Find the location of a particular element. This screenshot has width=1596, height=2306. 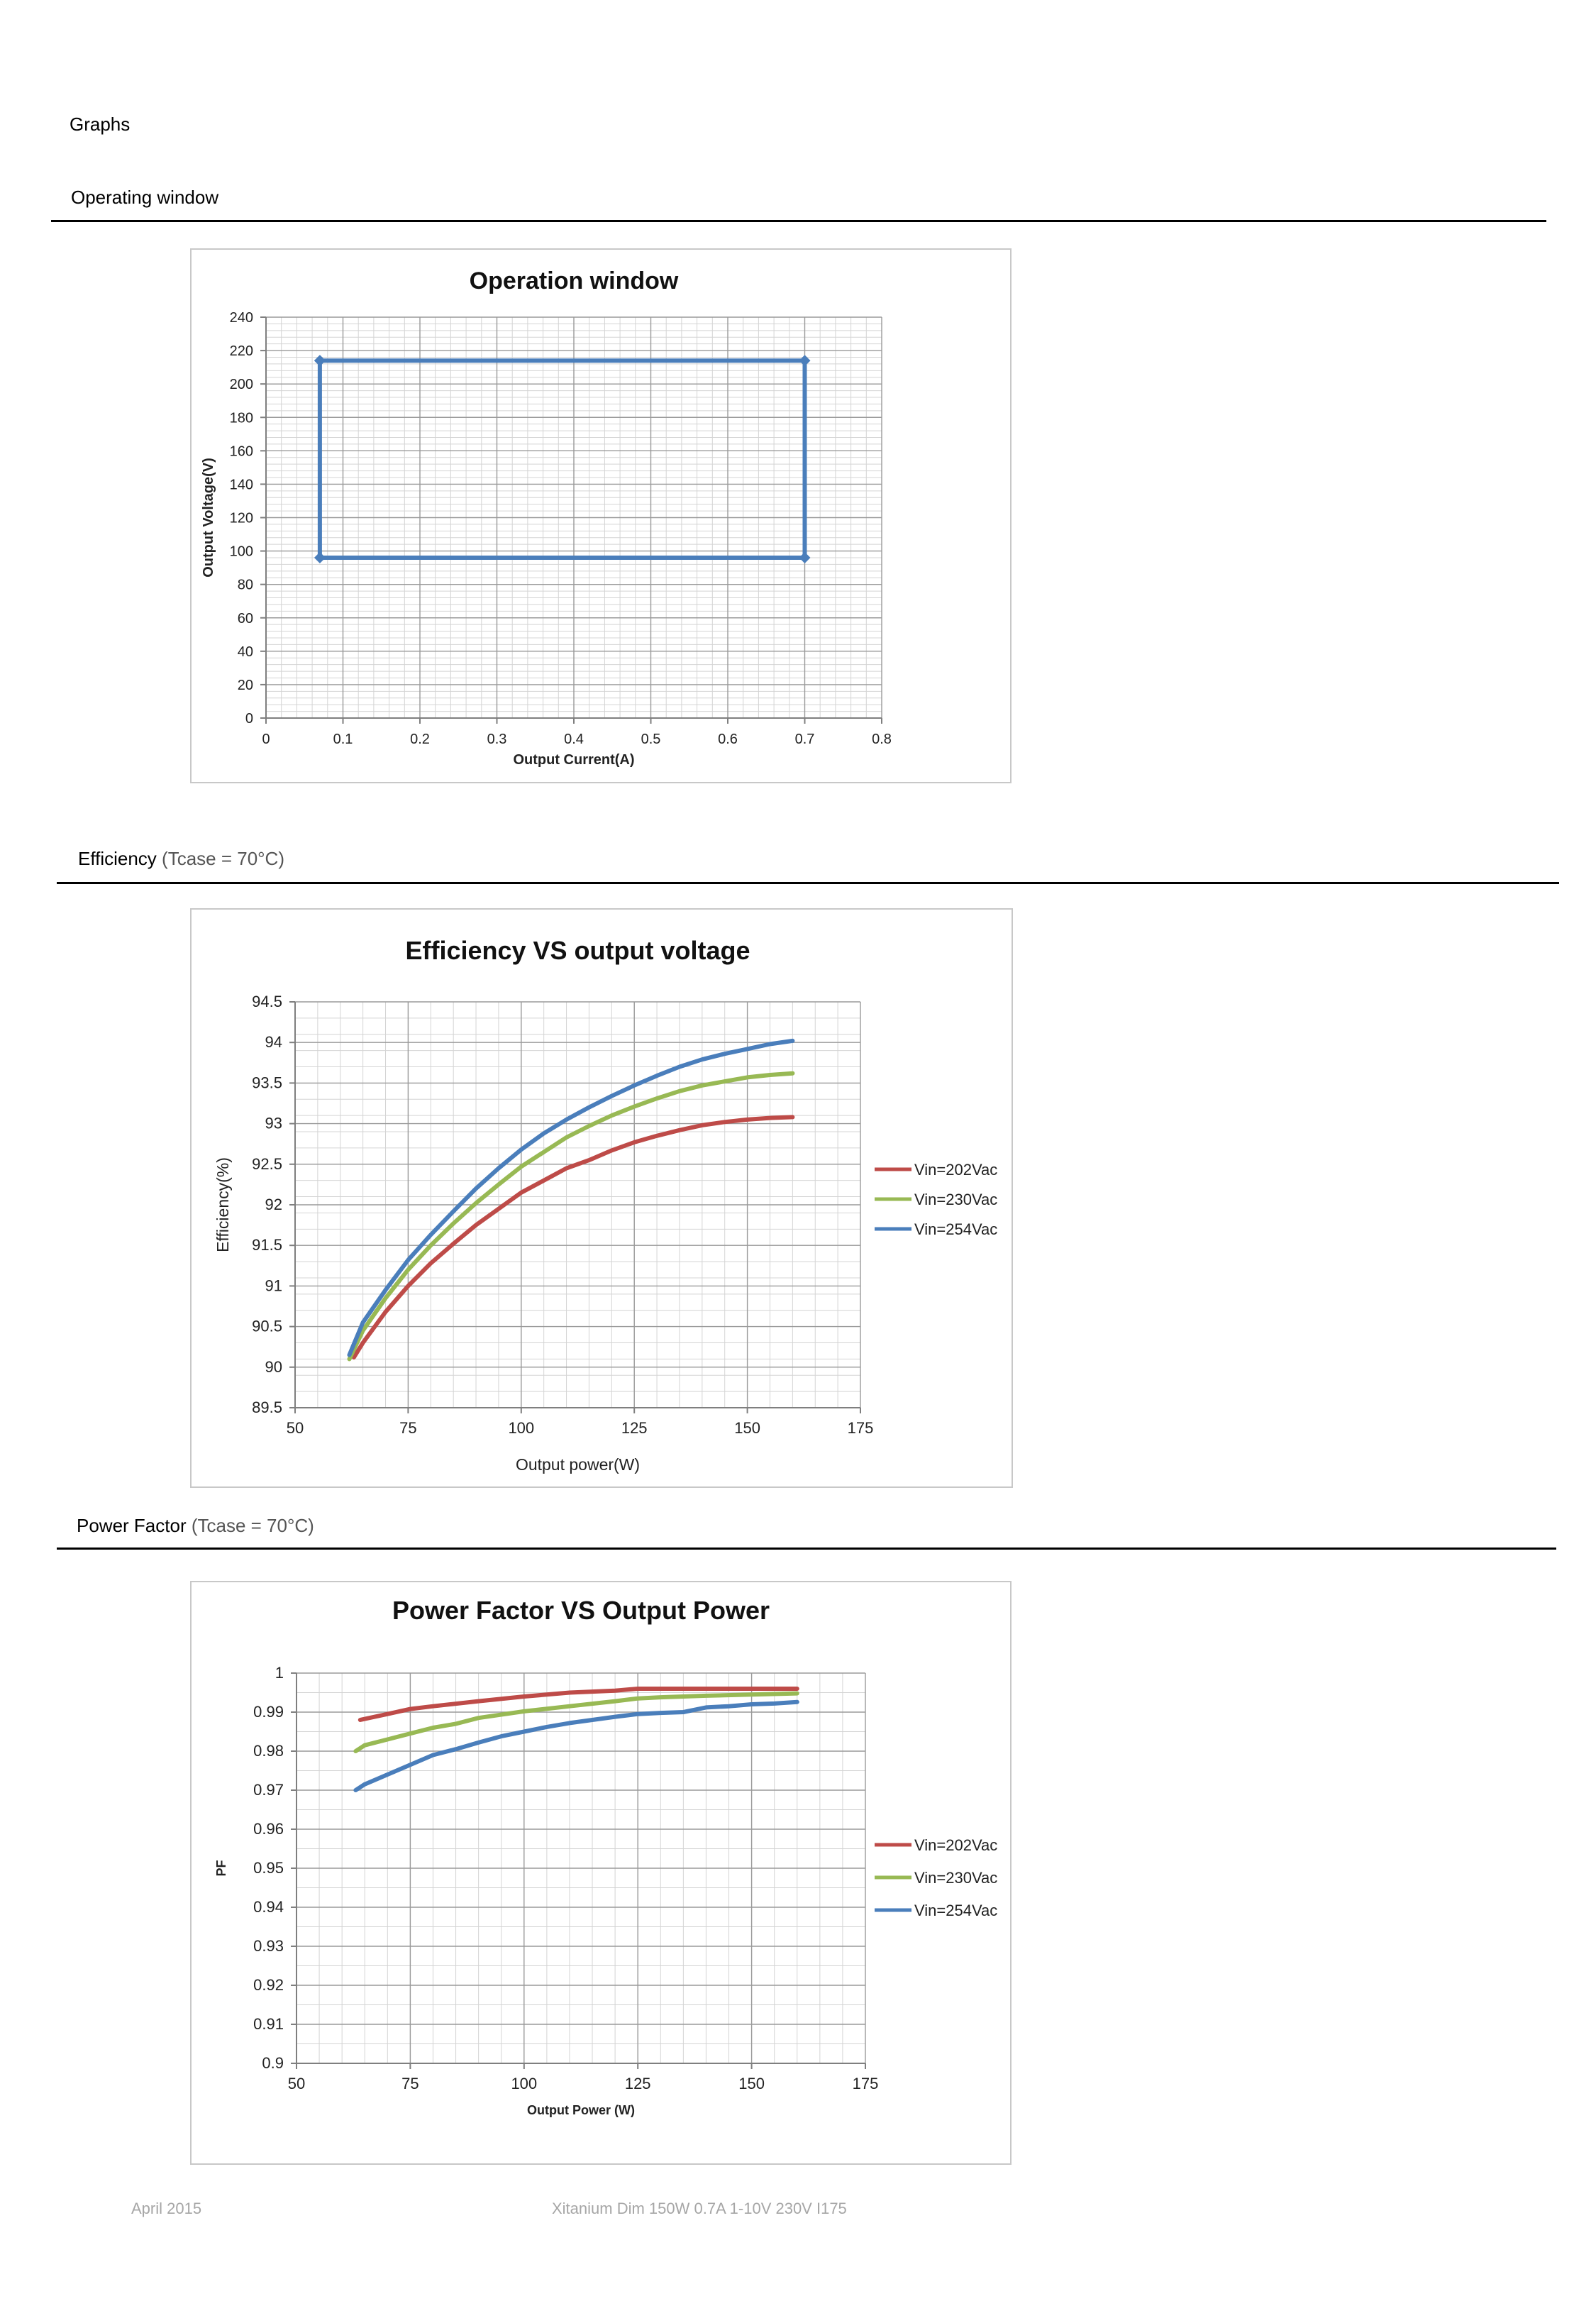

y-tick-label: 94.5 is located at coordinates (267, 1002).